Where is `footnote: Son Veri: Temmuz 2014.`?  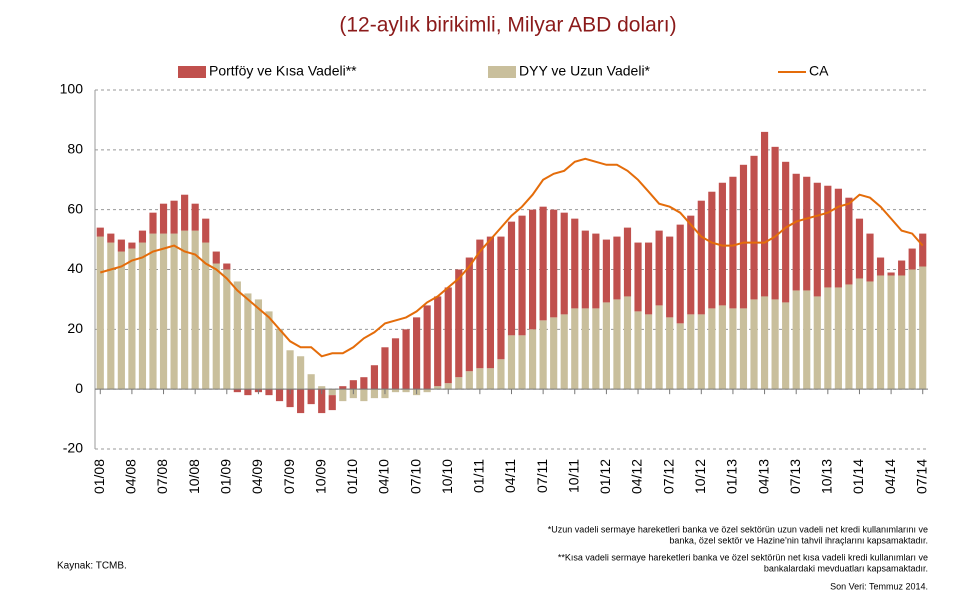
footnote: Son Veri: Temmuz 2014. is located at coordinates (879, 586).